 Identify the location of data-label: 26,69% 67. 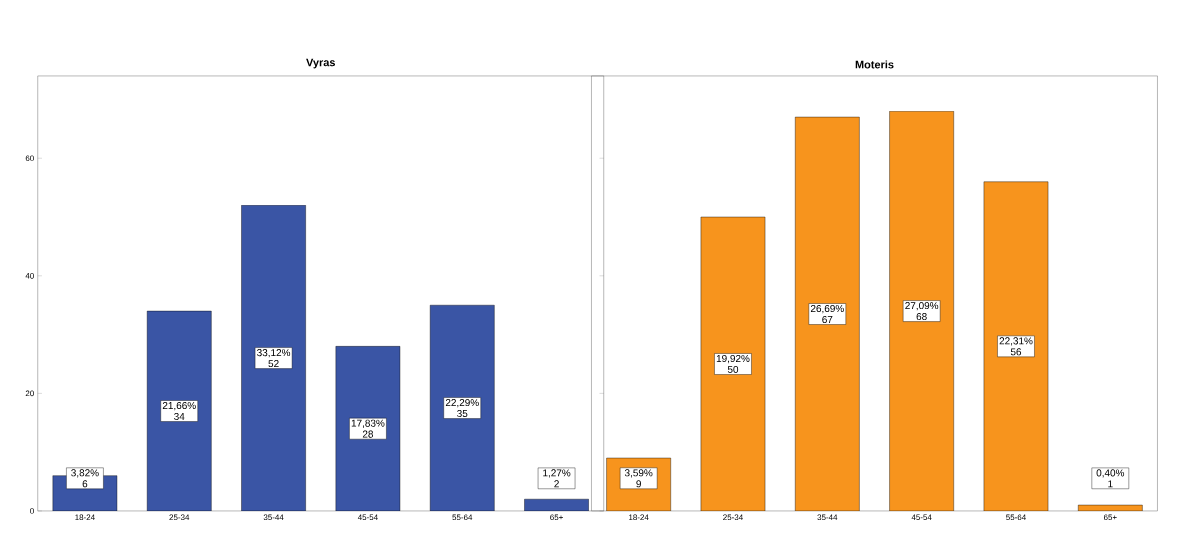
(827, 314).